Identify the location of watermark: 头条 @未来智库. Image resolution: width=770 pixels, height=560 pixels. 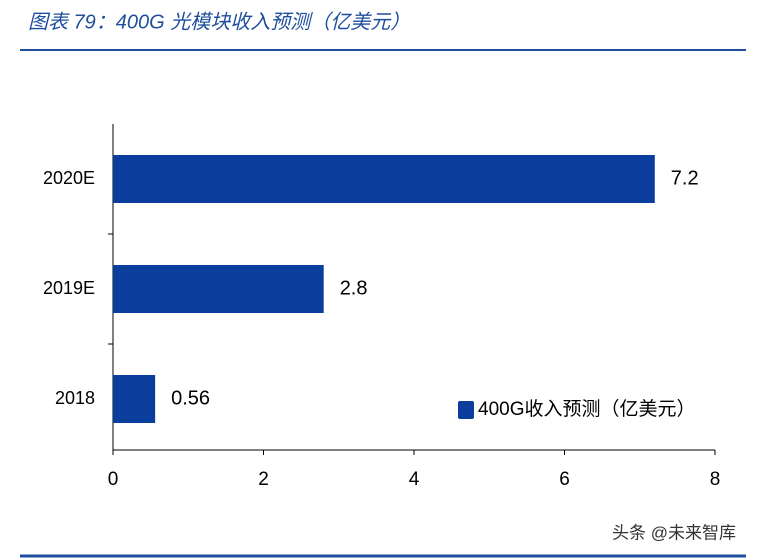
(674, 532).